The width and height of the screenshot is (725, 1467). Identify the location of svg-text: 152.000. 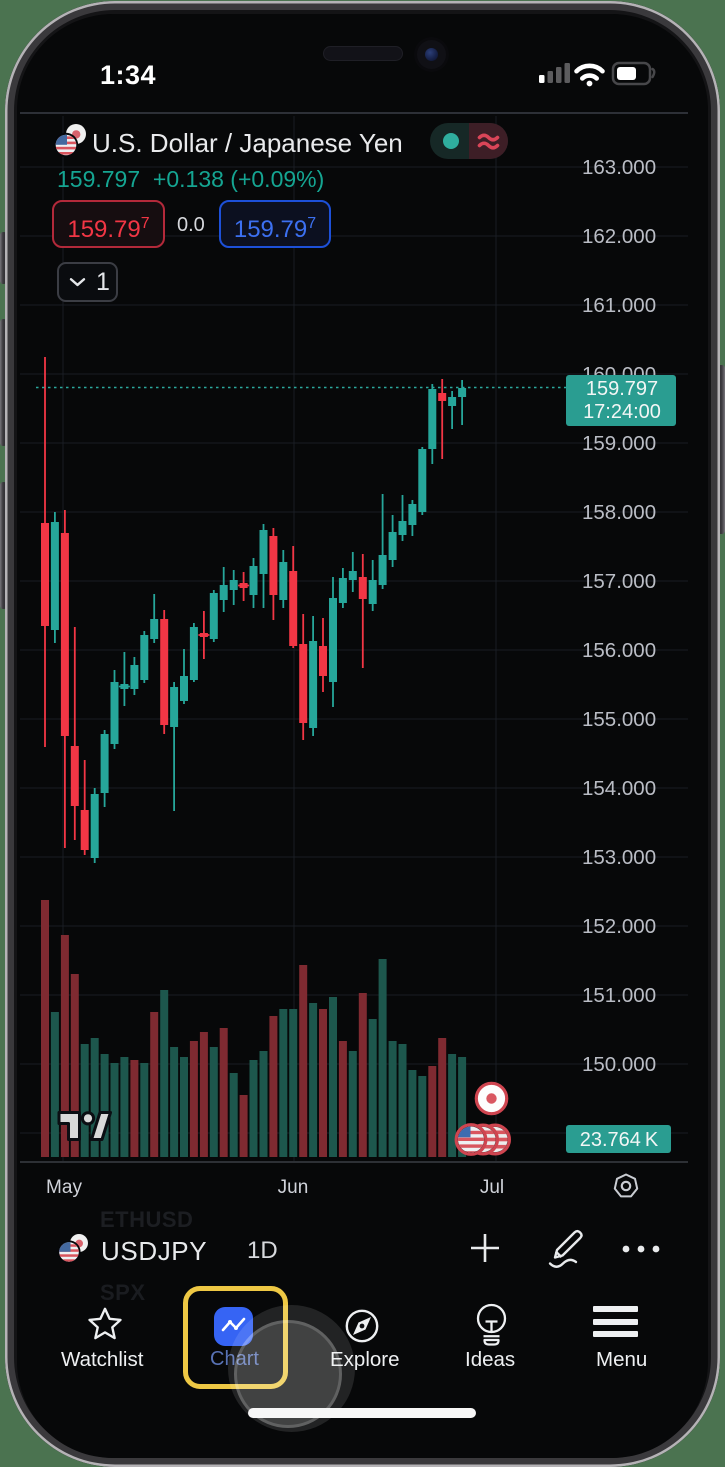
(619, 926).